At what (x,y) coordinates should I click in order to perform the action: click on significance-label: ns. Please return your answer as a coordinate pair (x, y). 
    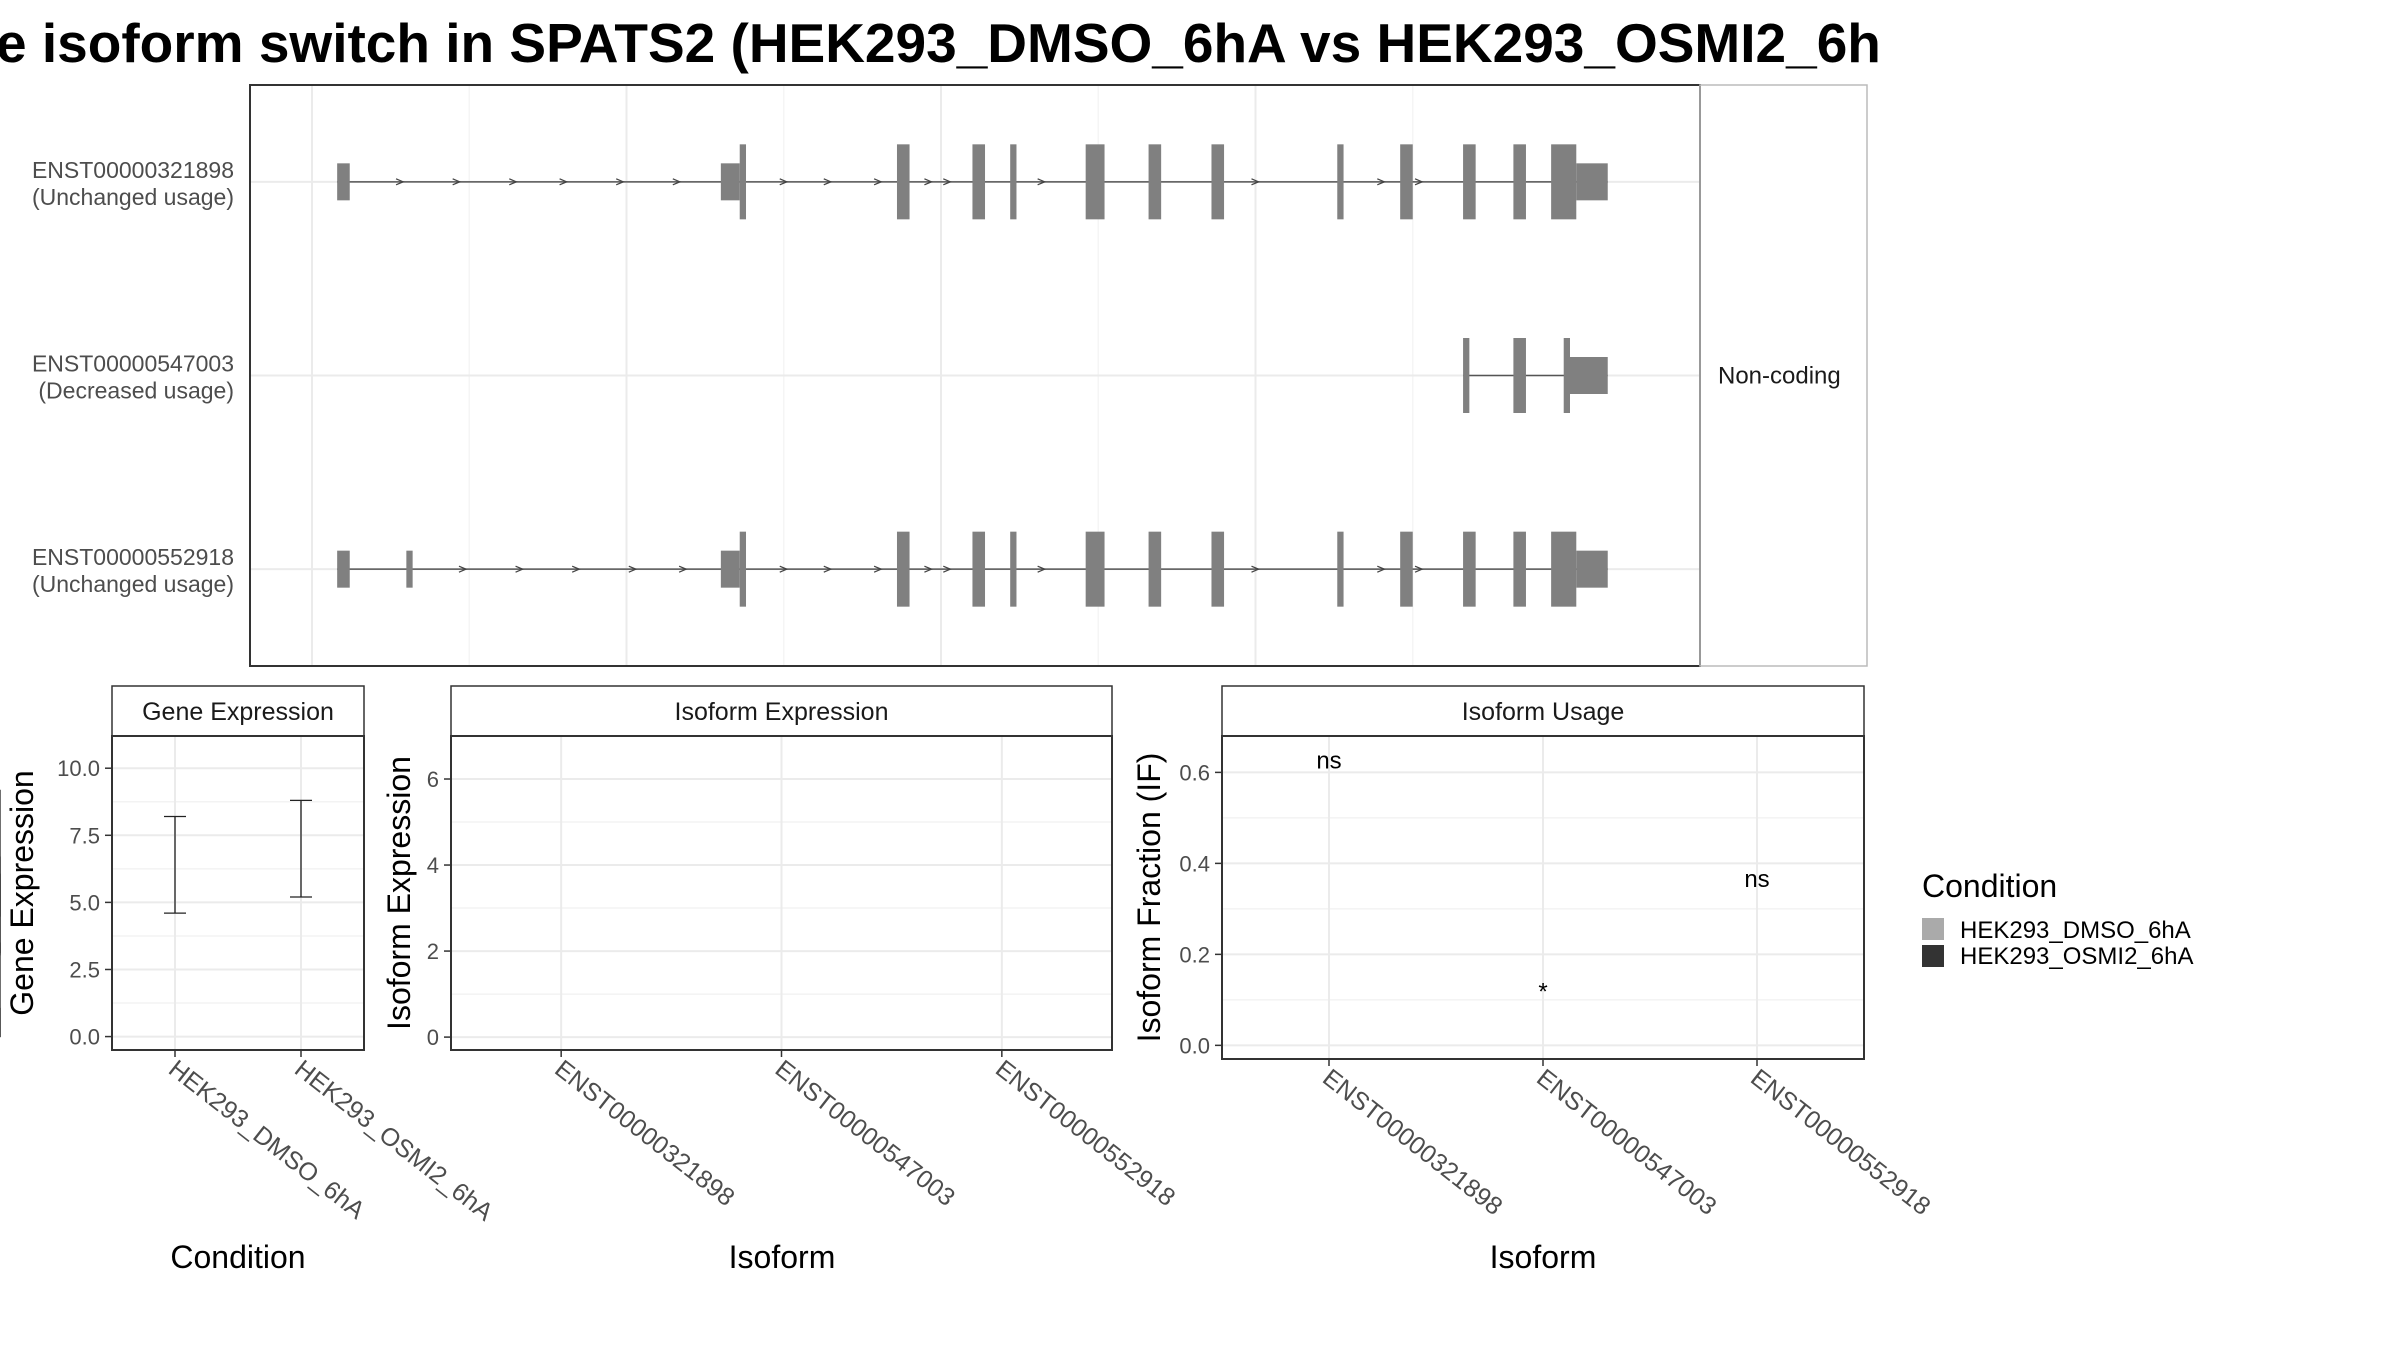
    Looking at the image, I should click on (1756, 879).